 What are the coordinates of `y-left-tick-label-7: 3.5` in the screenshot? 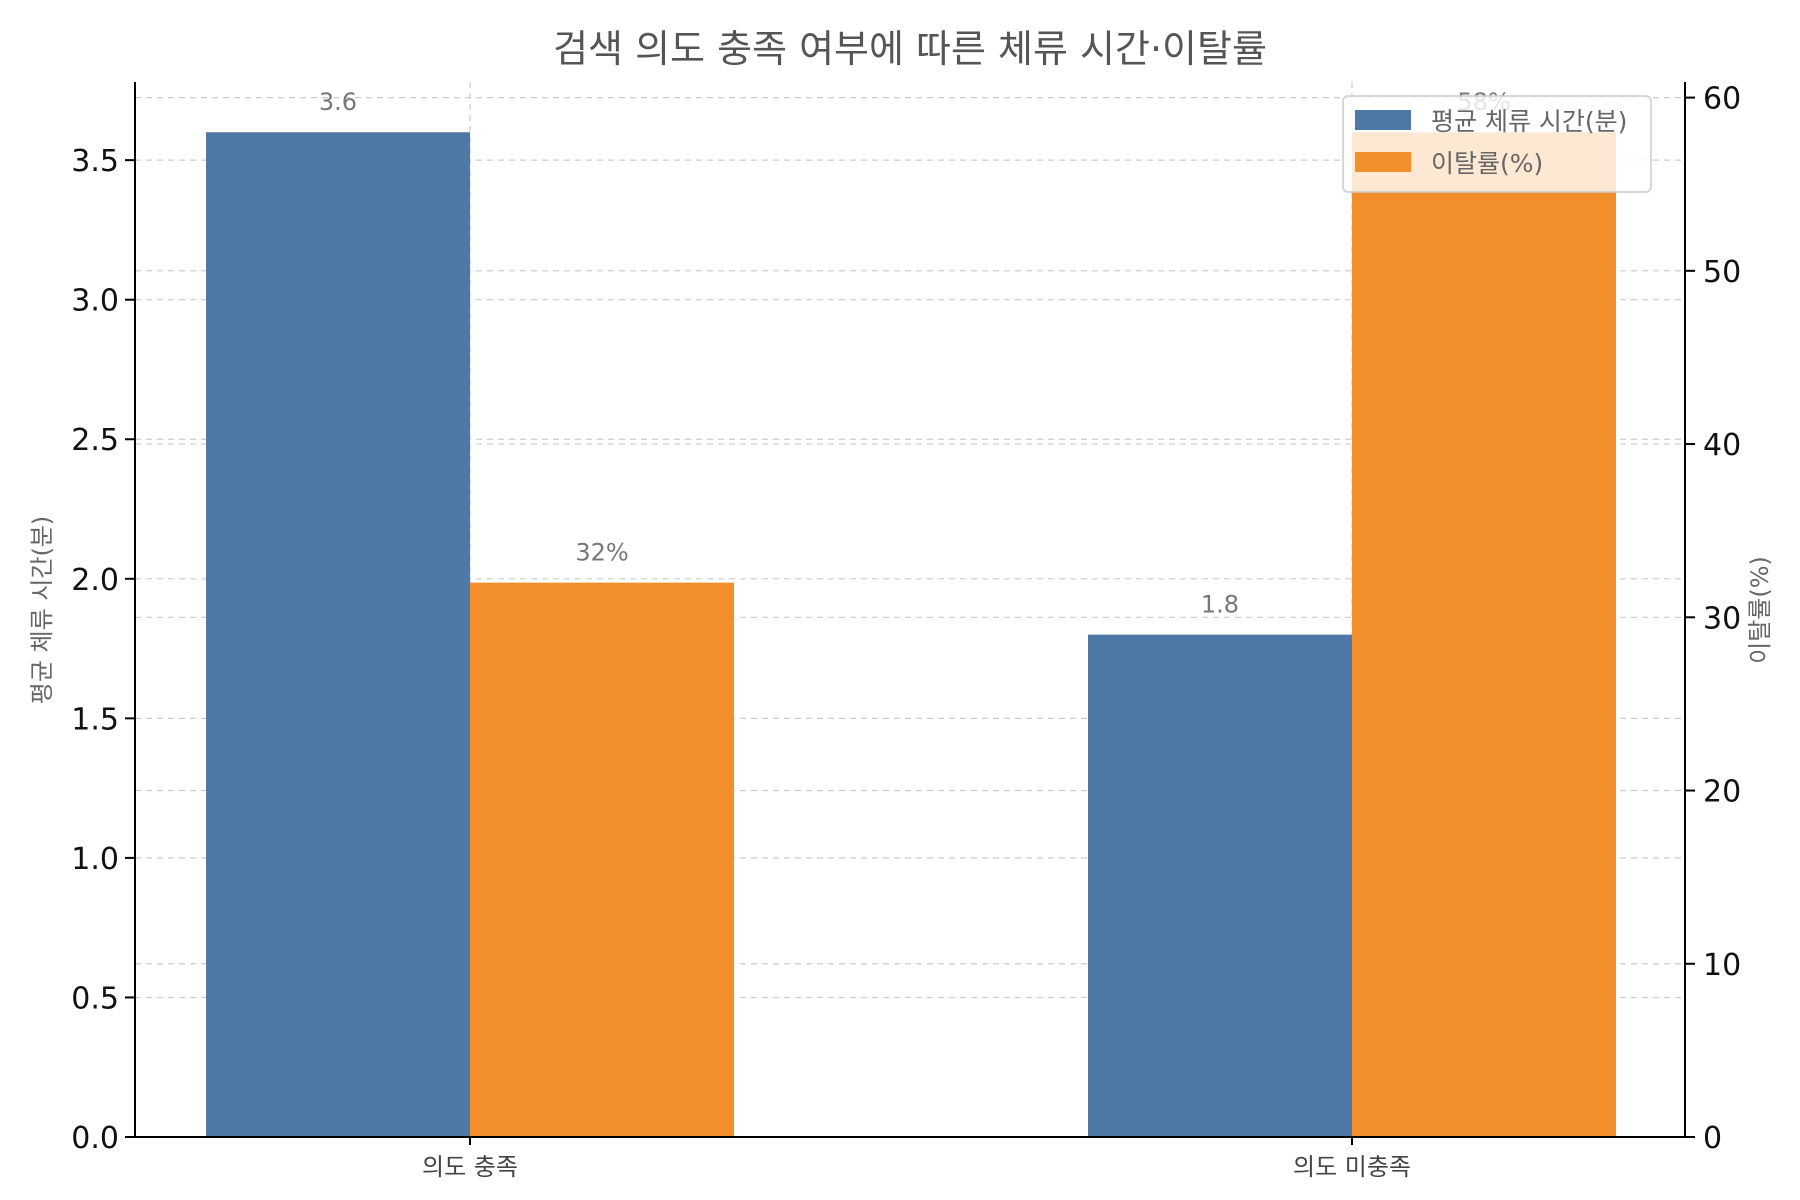 It's located at (95, 161).